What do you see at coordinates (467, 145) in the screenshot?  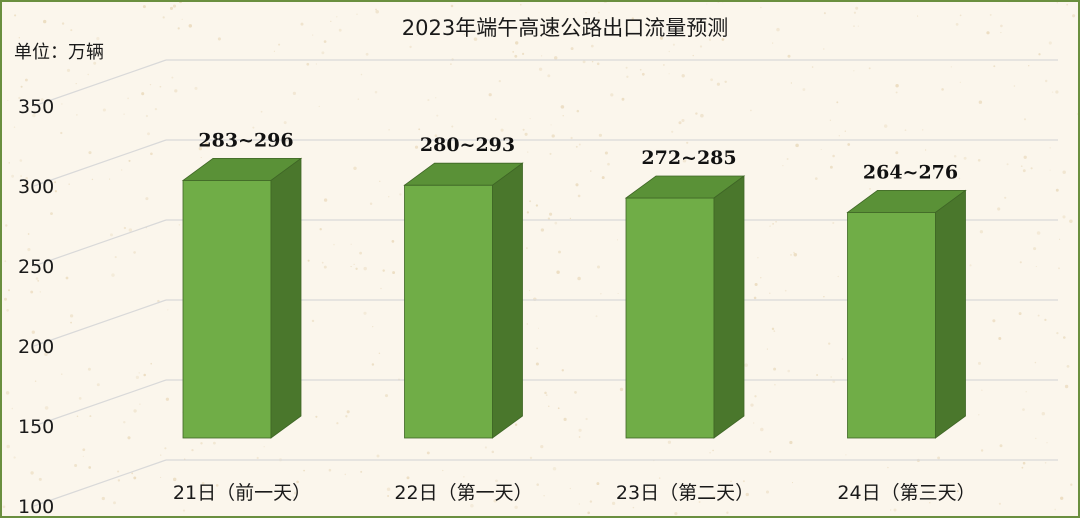 I see `data-label: 280~293` at bounding box center [467, 145].